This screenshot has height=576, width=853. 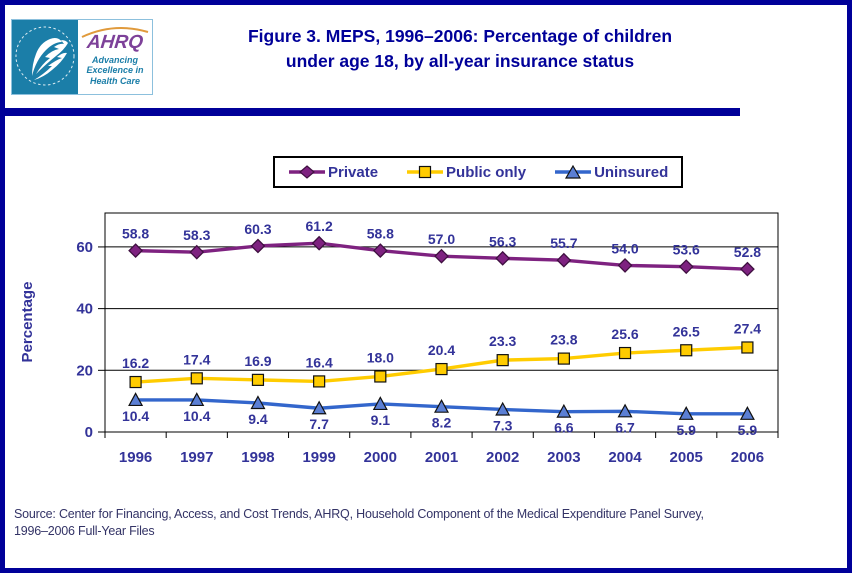 I want to click on marker-Uninsured-2006, so click(x=747, y=413).